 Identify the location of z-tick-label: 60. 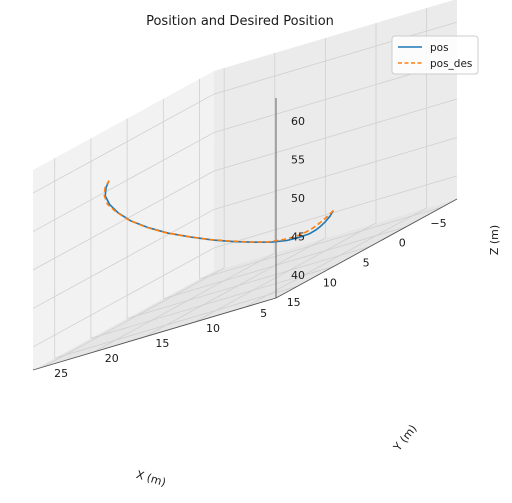
(298, 121).